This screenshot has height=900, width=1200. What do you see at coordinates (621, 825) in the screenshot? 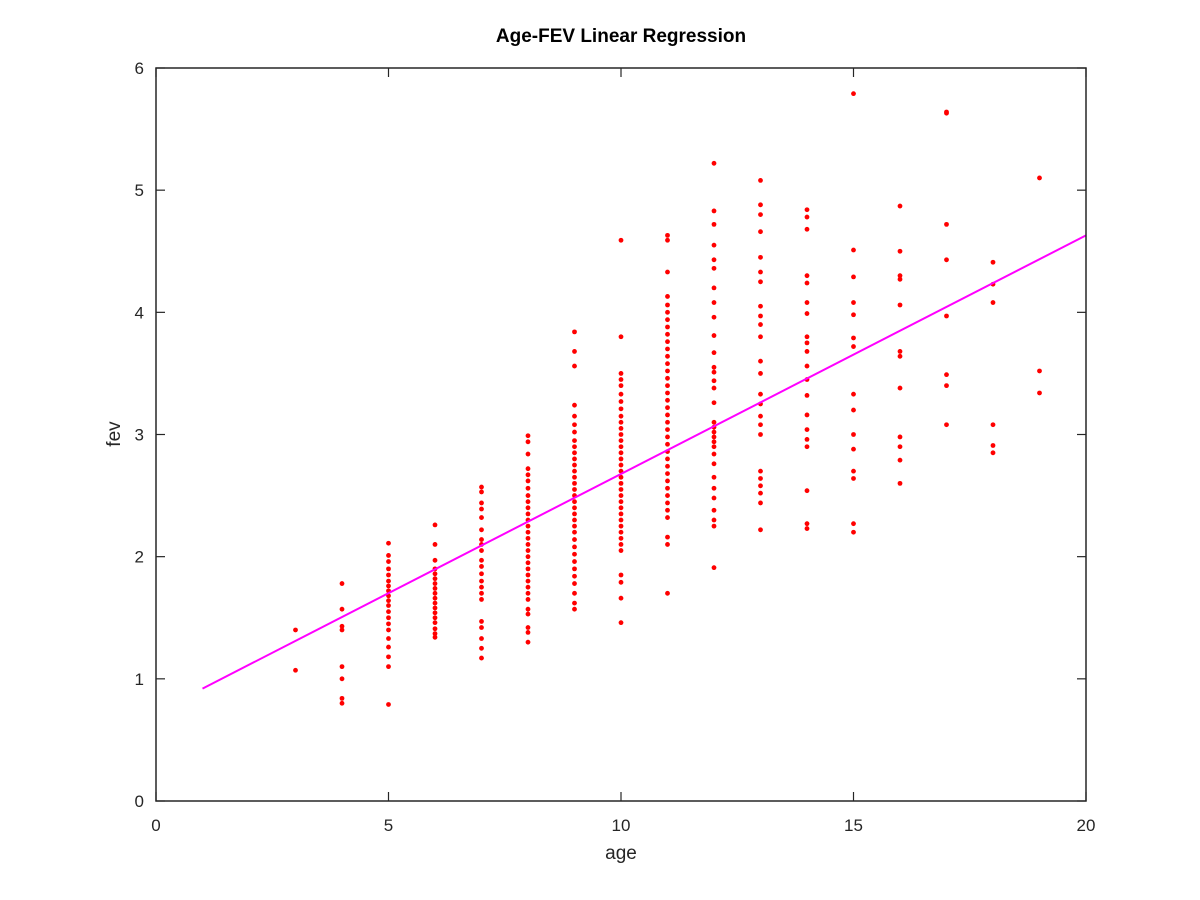
I see `x-tick-label: 10` at bounding box center [621, 825].